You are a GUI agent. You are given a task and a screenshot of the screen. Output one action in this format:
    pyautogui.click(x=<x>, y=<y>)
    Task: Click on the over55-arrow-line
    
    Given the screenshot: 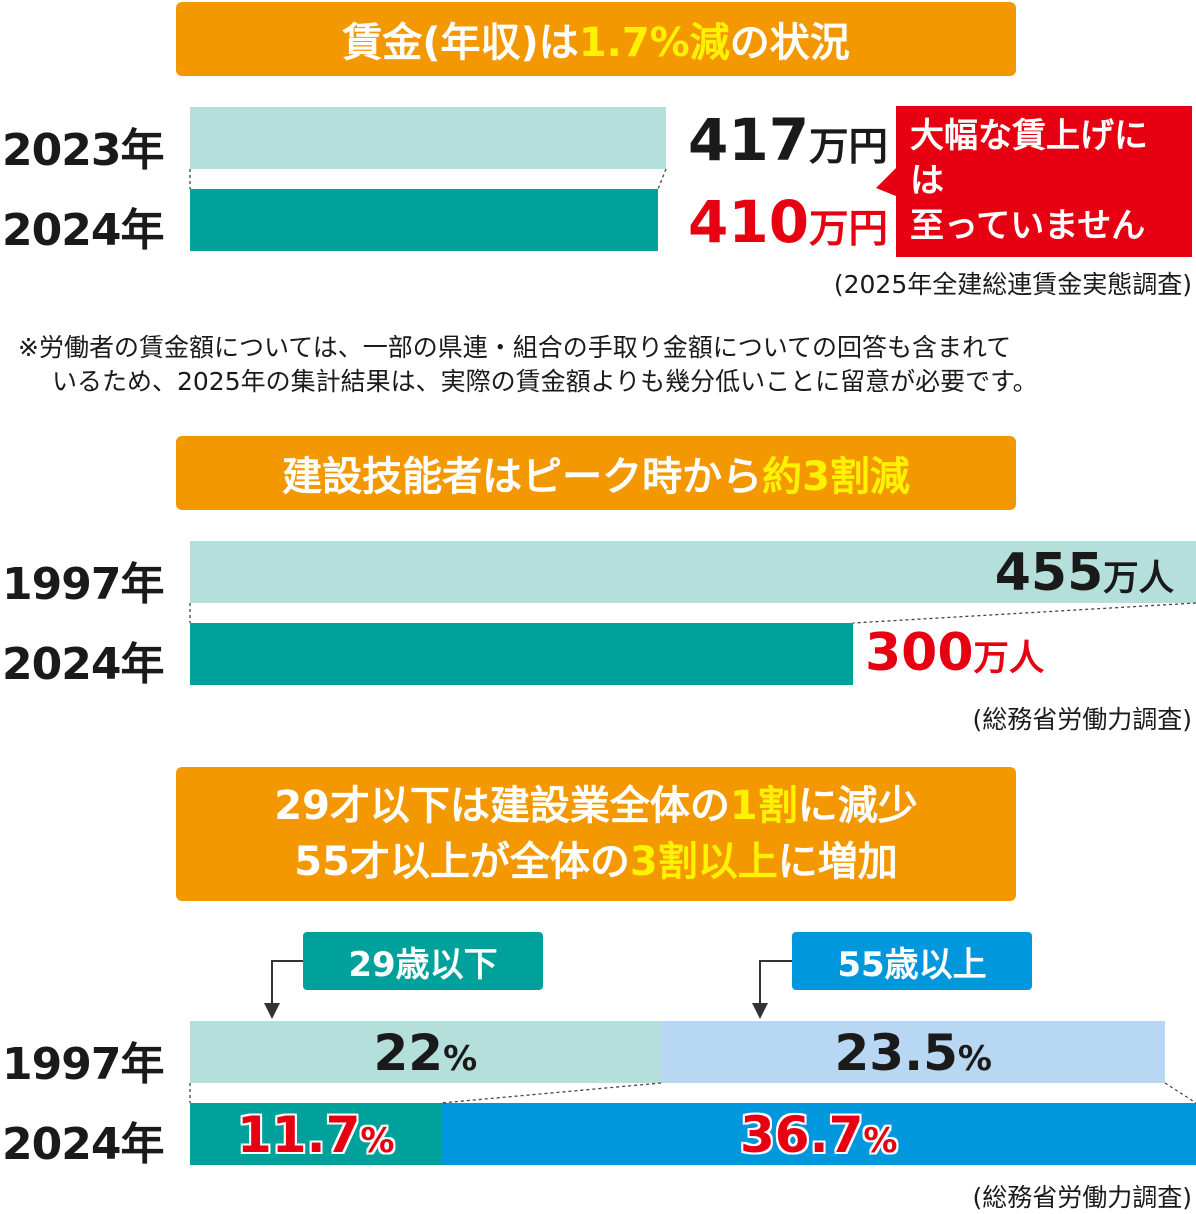 What is the action you would take?
    pyautogui.click(x=775, y=982)
    